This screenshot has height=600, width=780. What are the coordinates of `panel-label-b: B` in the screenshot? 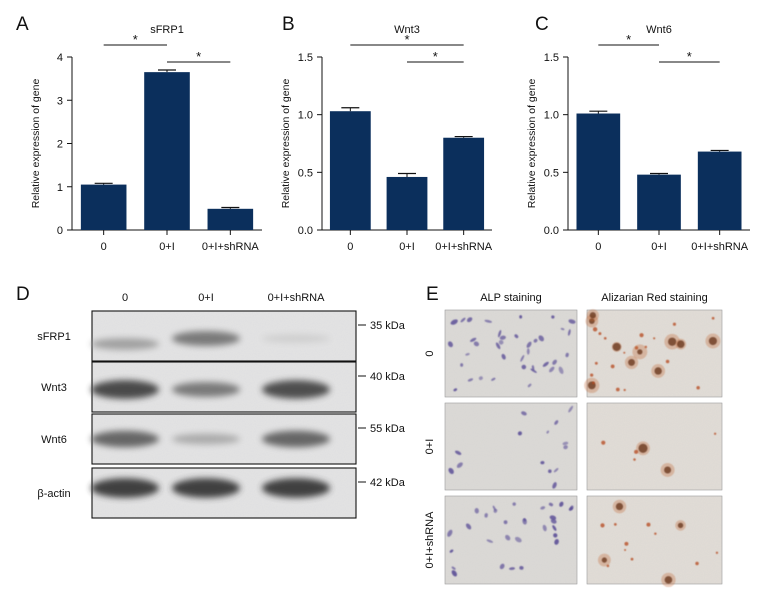 It's located at (288, 24).